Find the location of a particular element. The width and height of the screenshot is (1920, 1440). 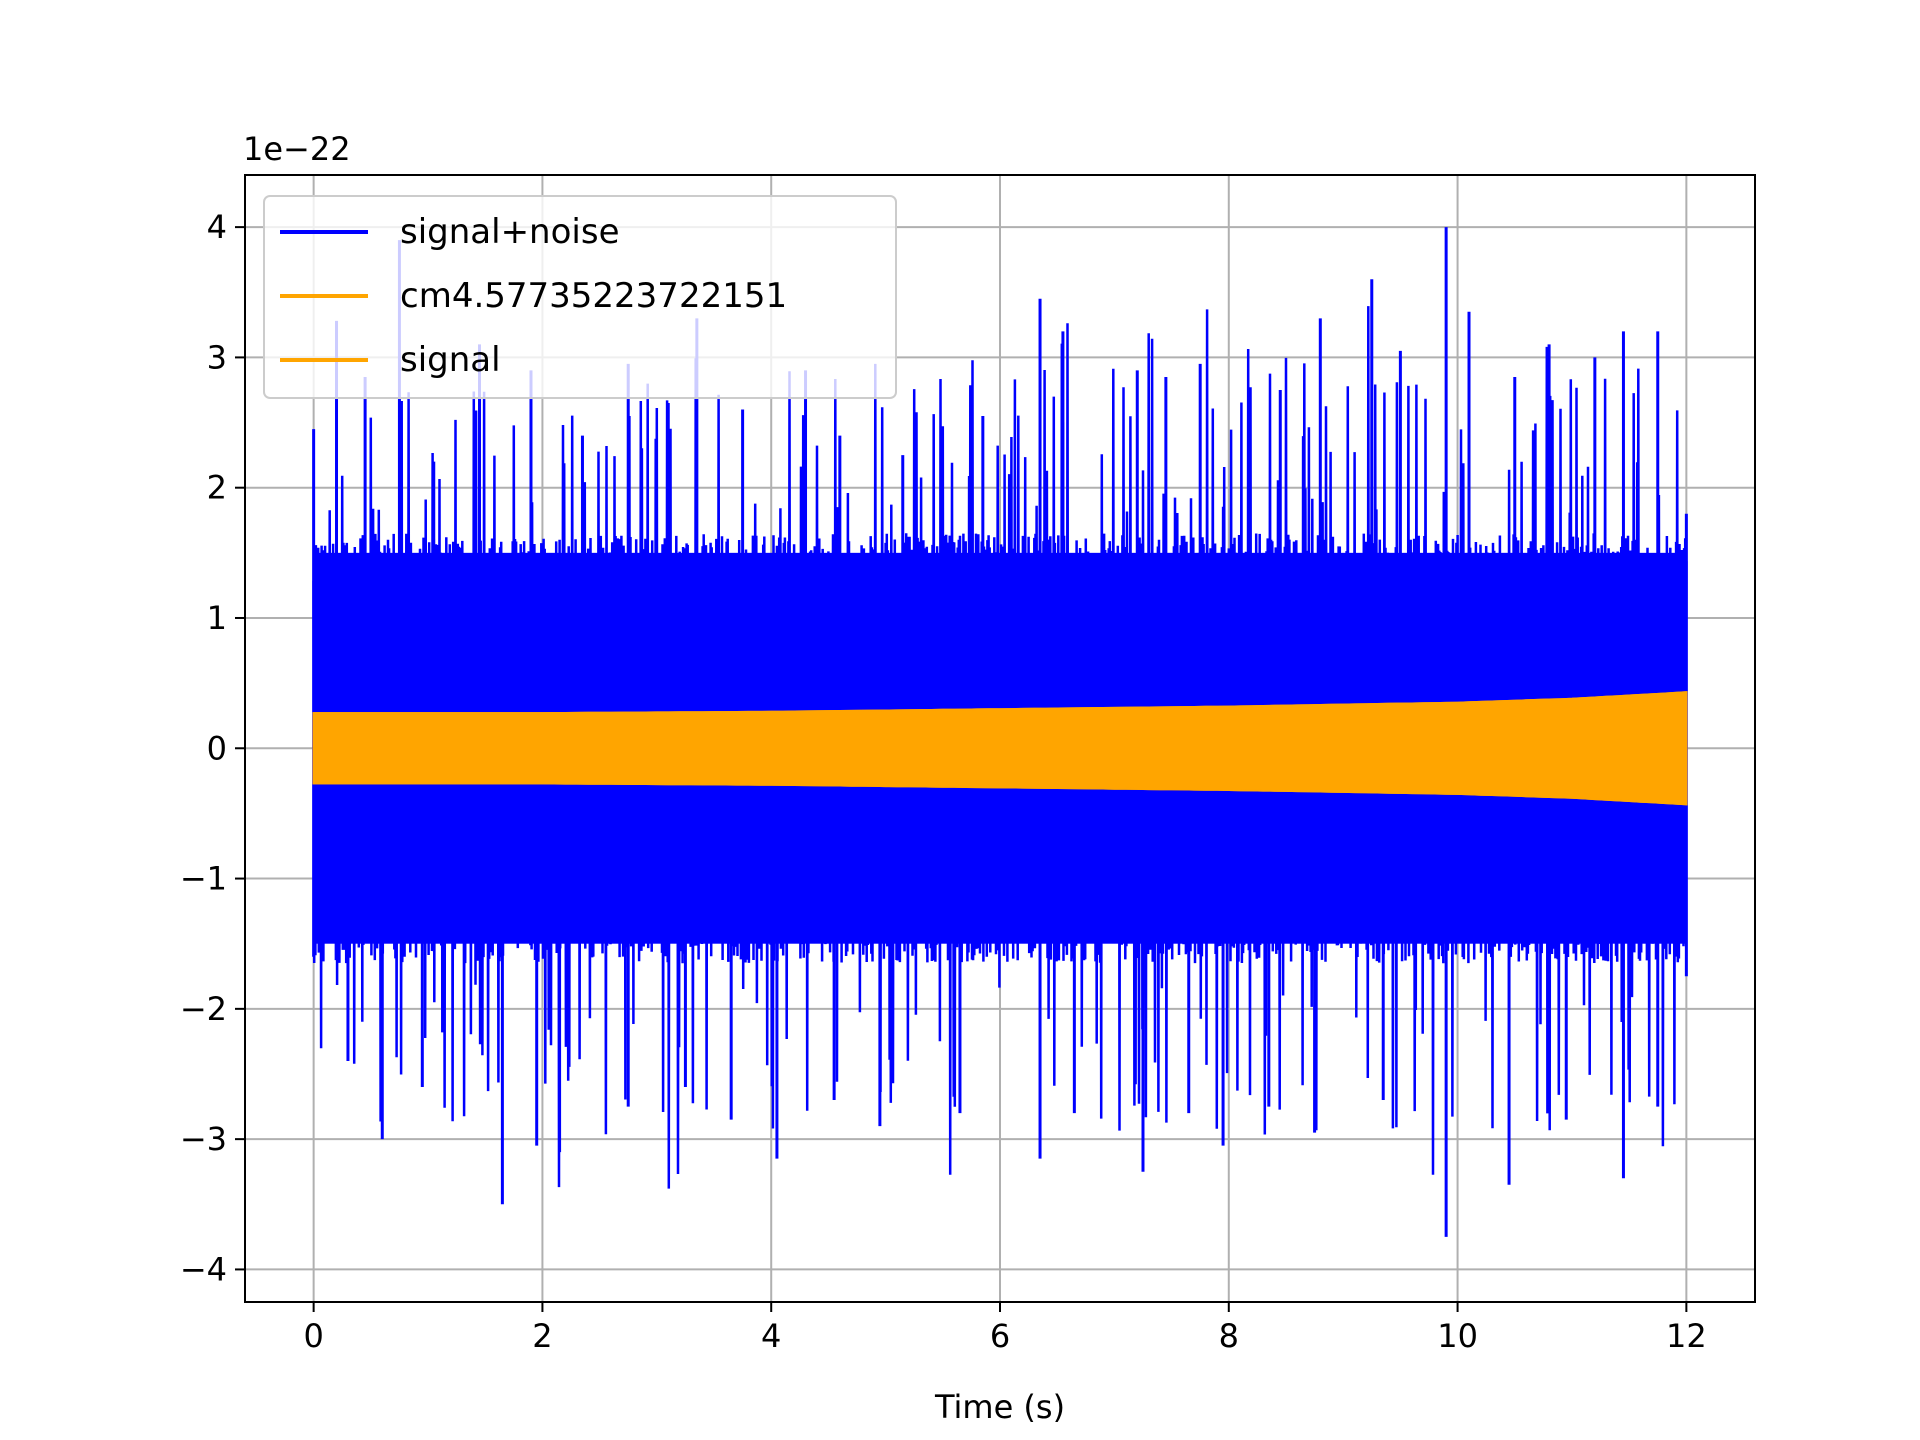

legend: signal+noise cm4.57735223722151 signal is located at coordinates (580, 297).